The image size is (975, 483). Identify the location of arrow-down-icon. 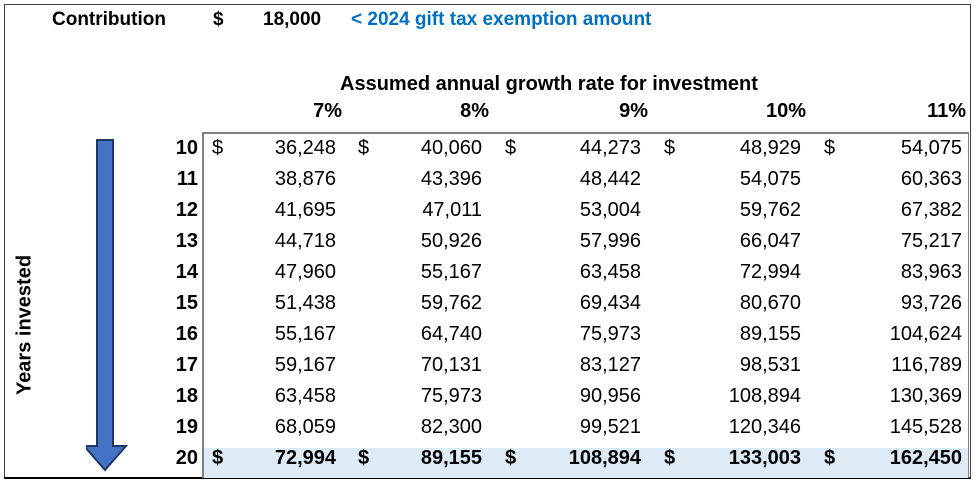
(107, 305).